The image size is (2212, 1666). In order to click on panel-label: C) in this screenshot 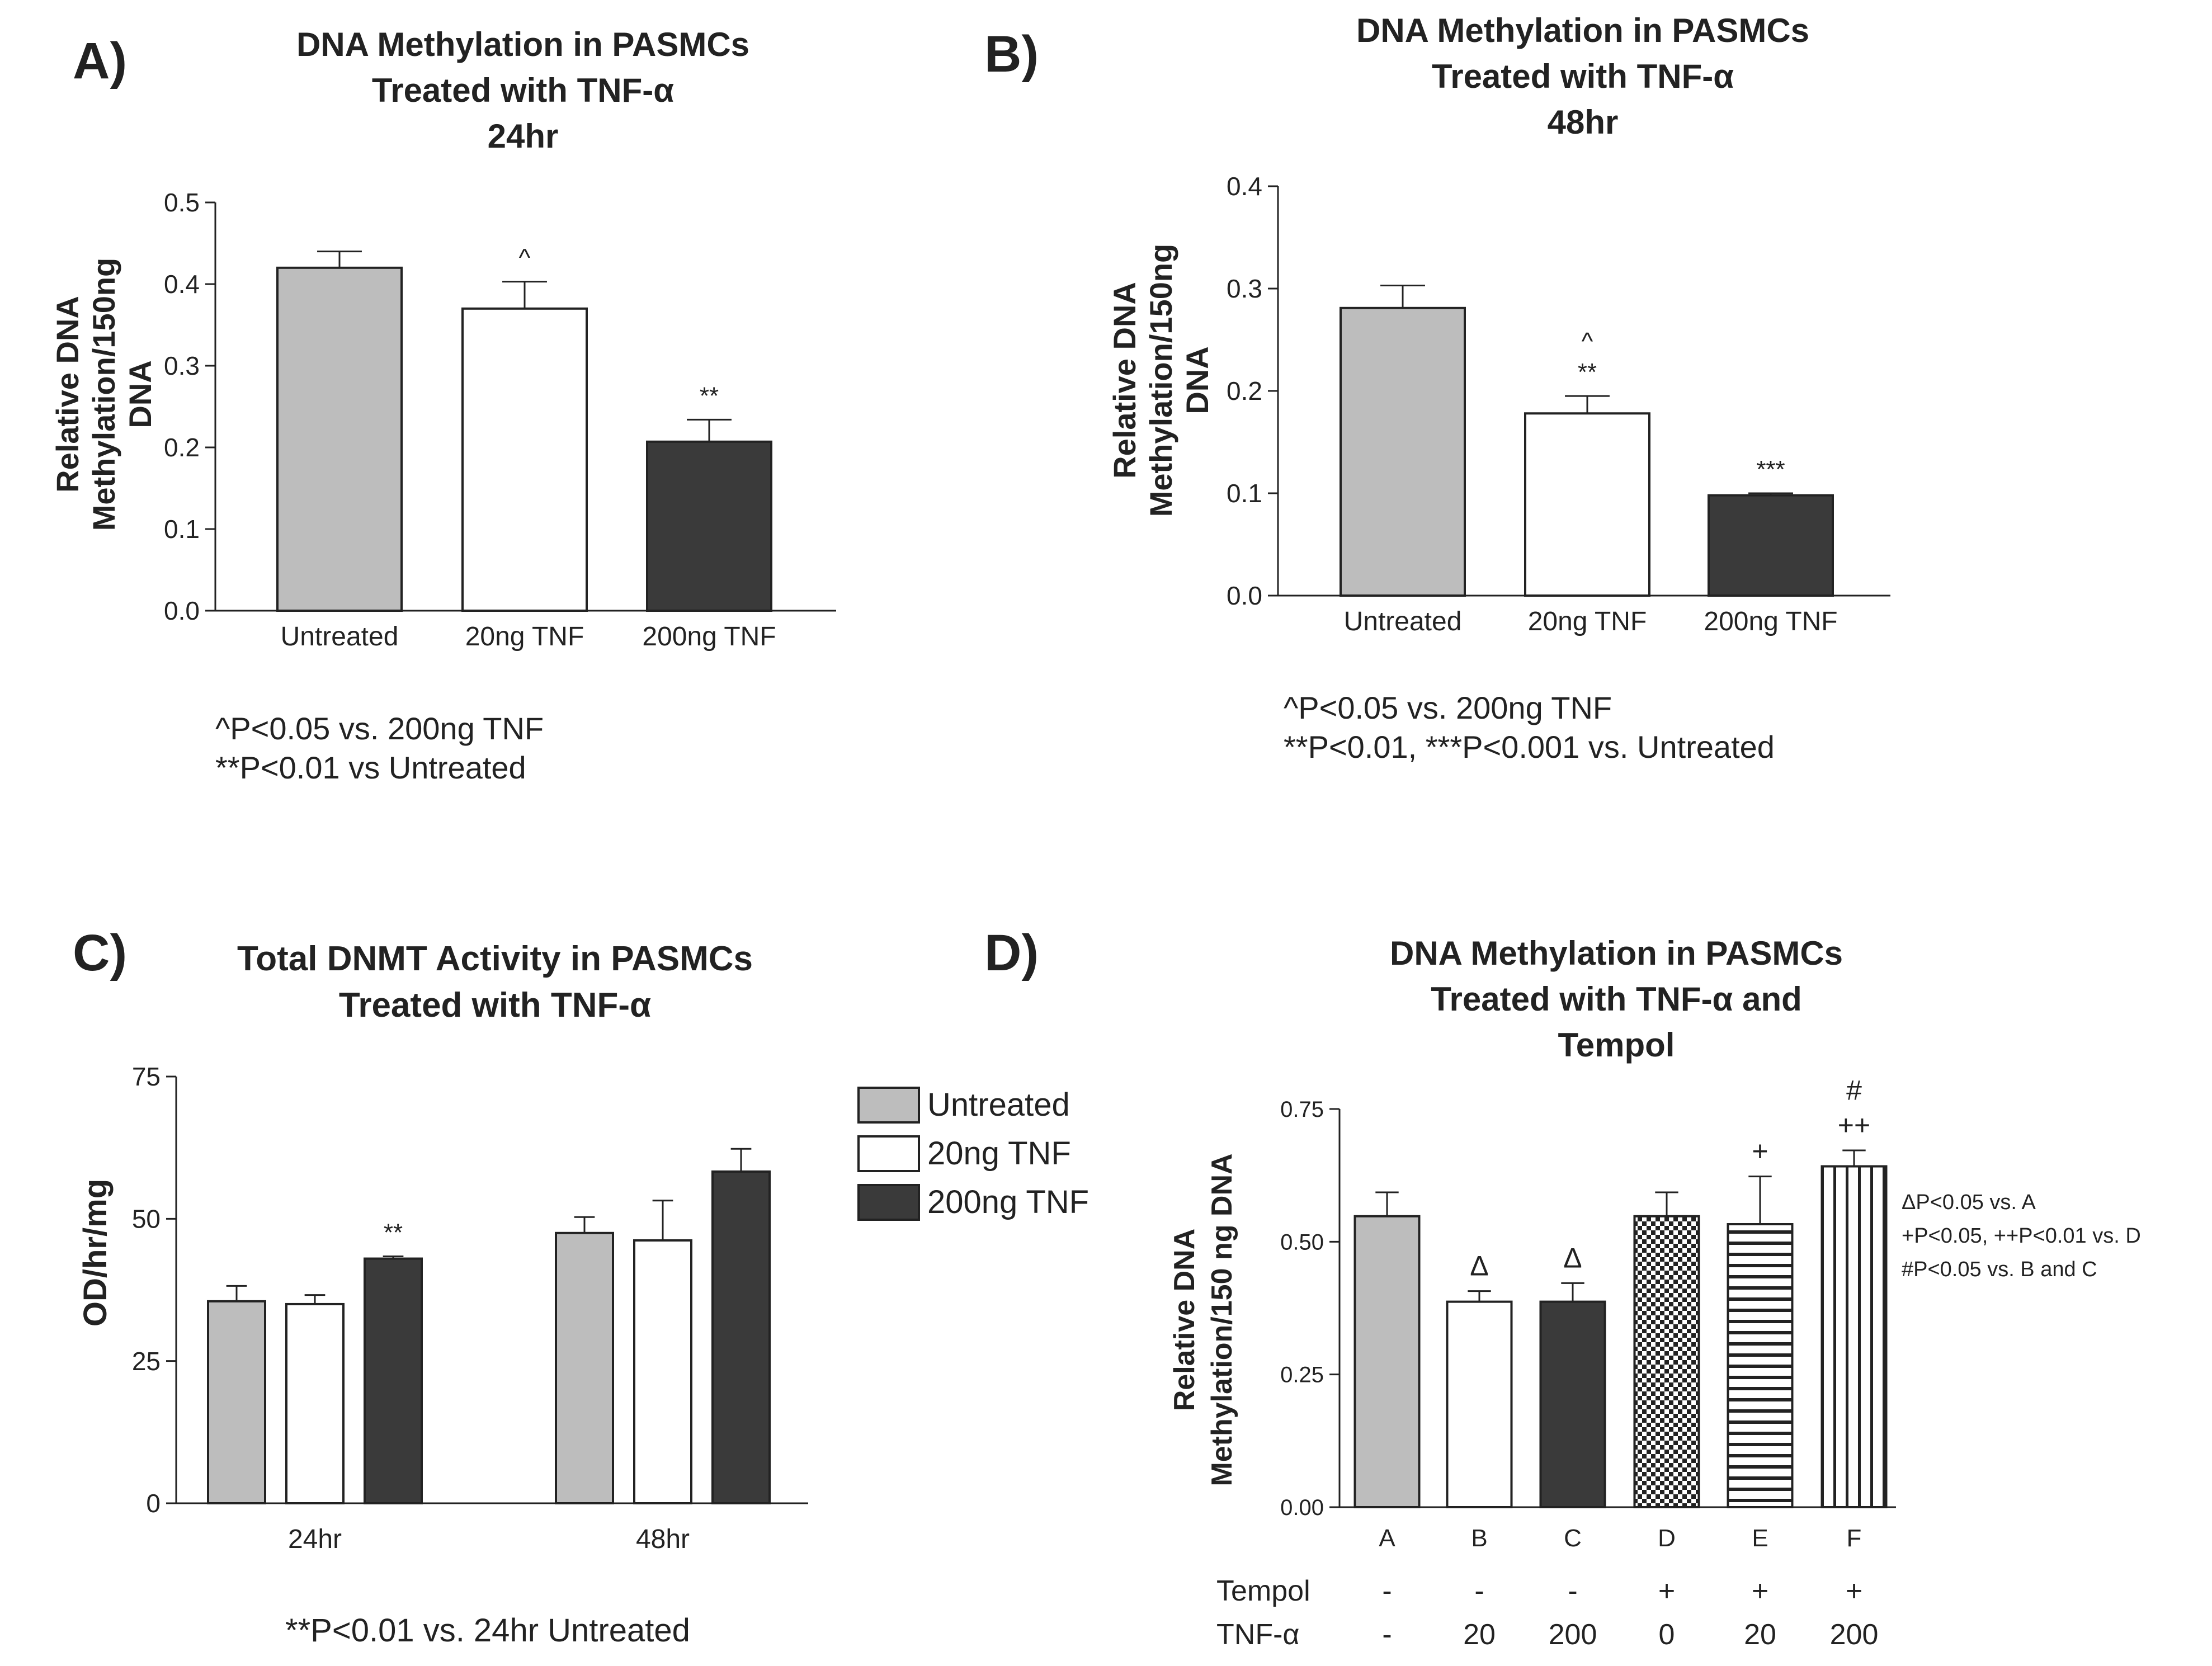, I will do `click(100, 952)`.